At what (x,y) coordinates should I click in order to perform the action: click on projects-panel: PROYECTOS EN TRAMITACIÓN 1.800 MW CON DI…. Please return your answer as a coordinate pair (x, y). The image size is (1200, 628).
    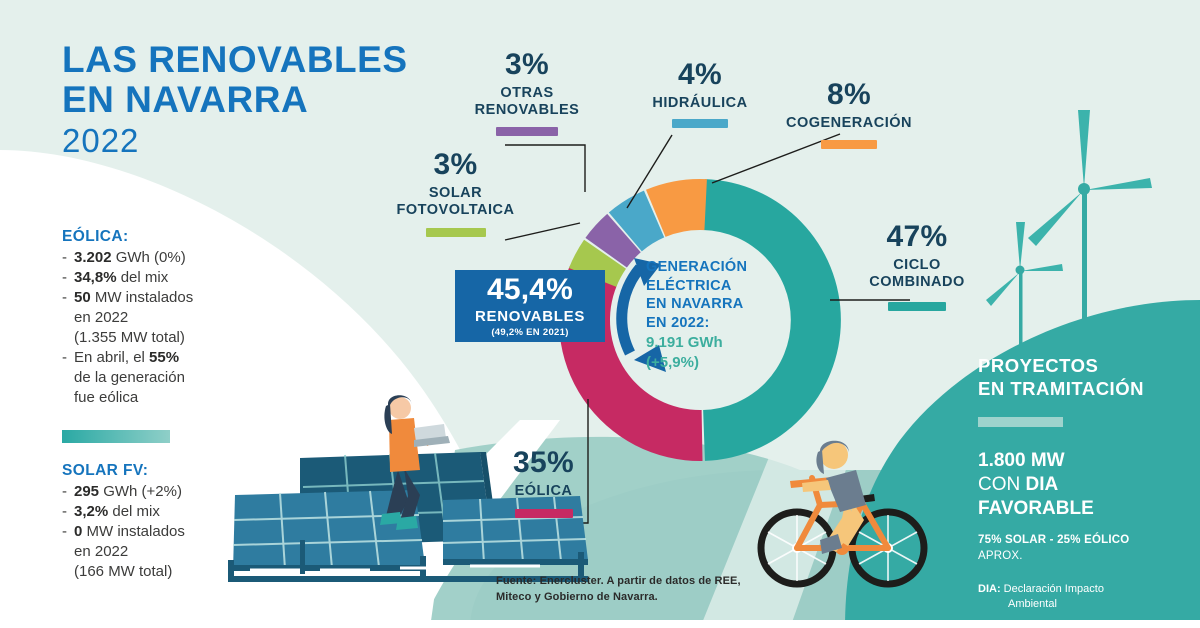
    Looking at the image, I should click on (1080, 483).